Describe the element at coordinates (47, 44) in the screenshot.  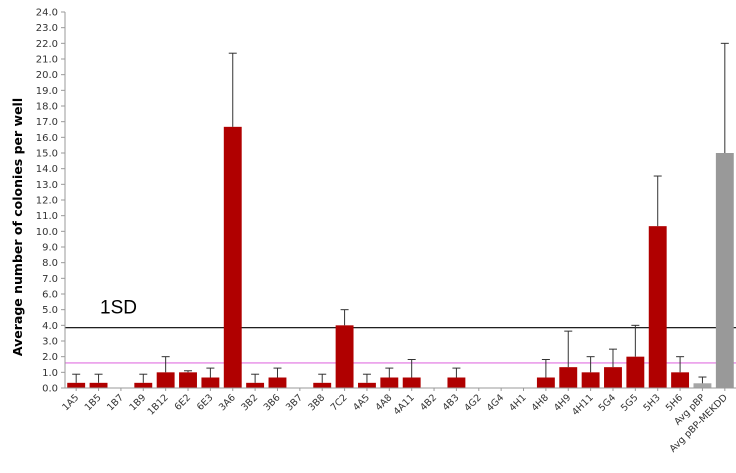
I see `y-tick-label: 22.0` at that location.